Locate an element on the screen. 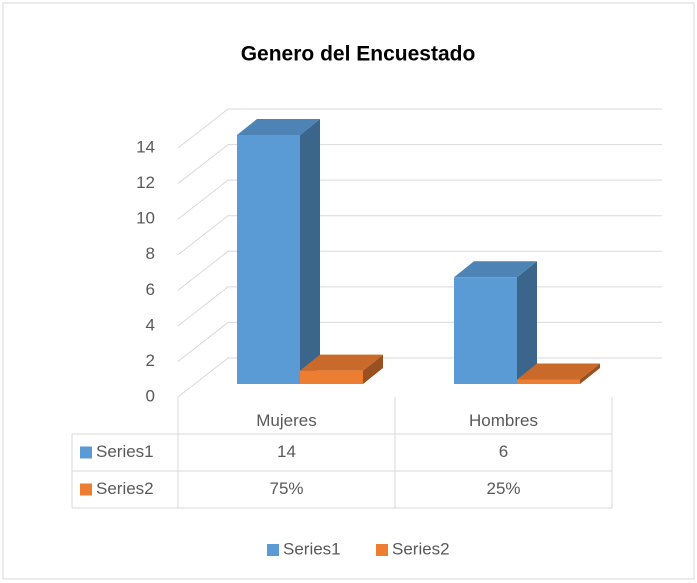  y-tick-label: 4 is located at coordinates (150, 324).